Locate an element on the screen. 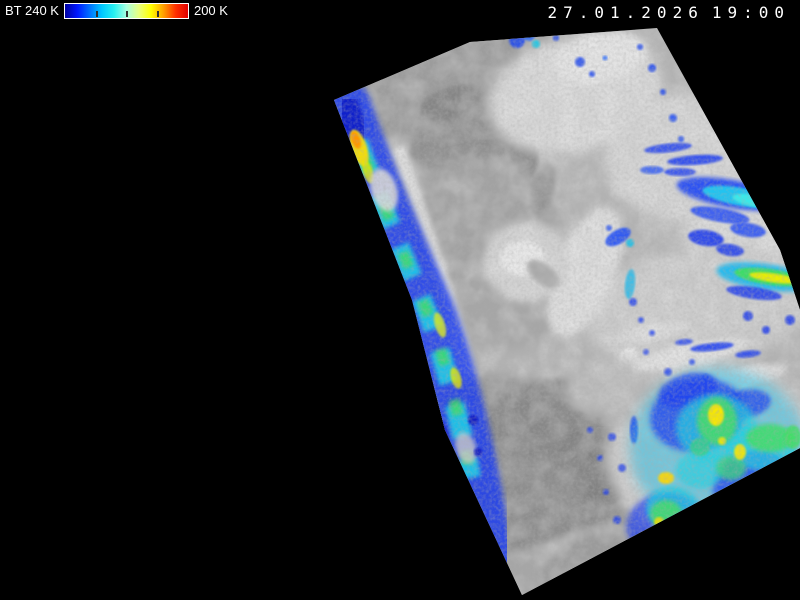 The width and height of the screenshot is (800, 600). timestamp: 27.01.2026 19:00 is located at coordinates (669, 12).